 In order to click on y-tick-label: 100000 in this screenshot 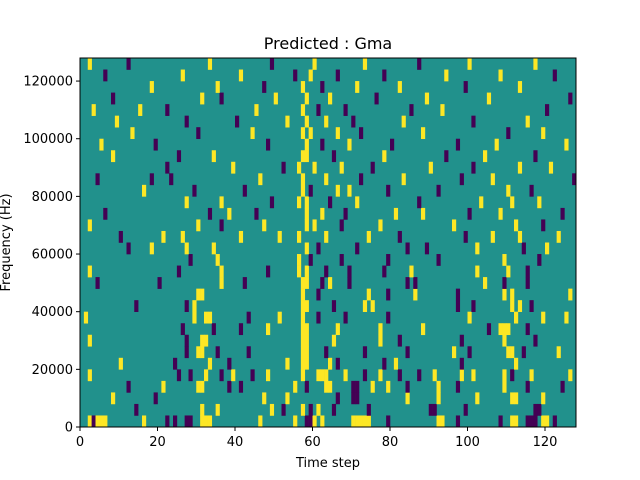, I will do `click(48, 139)`.